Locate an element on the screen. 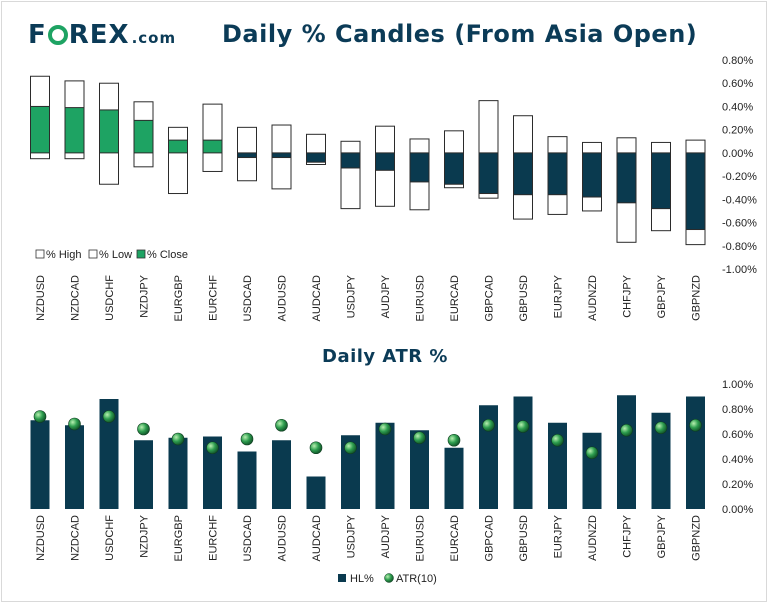 Image resolution: width=770 pixels, height=605 pixels. candle-category-label: AUDJPY is located at coordinates (386, 296).